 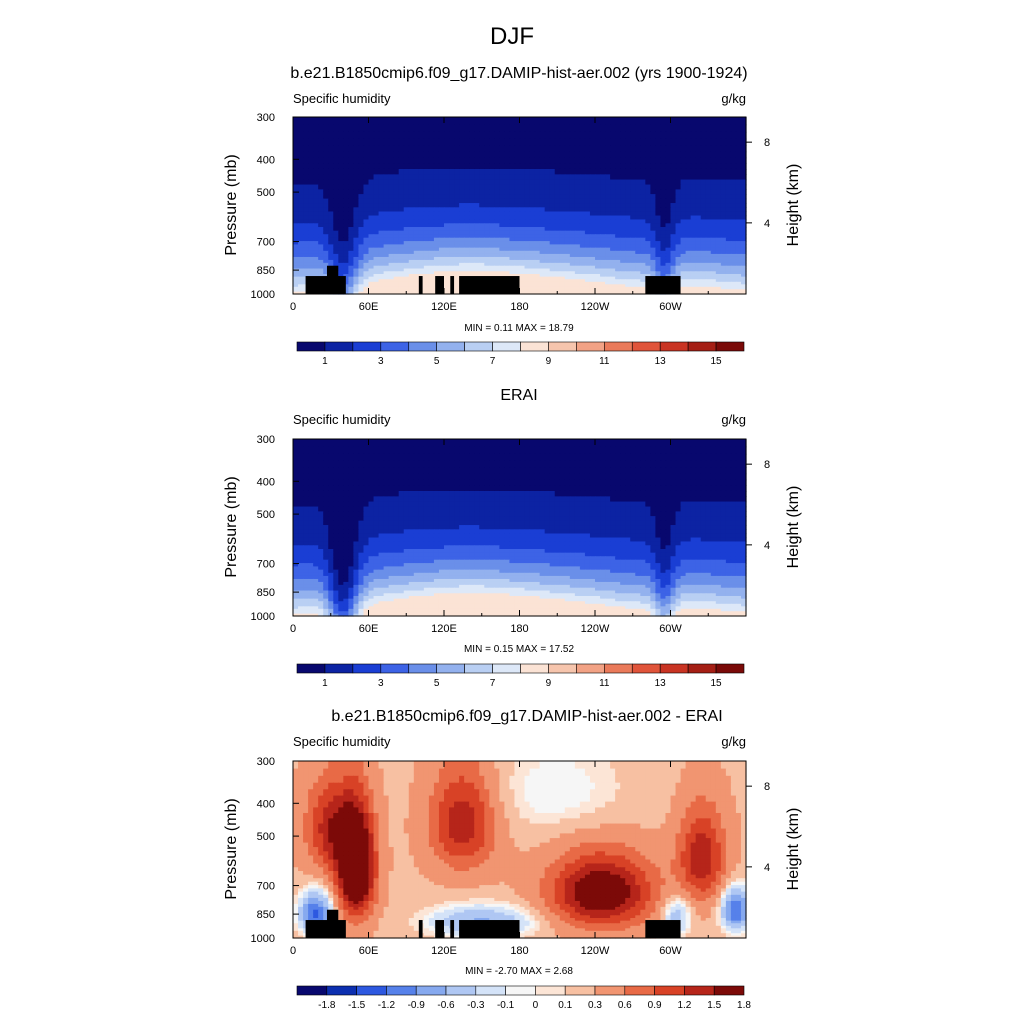 What do you see at coordinates (519, 649) in the screenshot?
I see `min-max-text: MIN = 0.15 MAX = 17.52` at bounding box center [519, 649].